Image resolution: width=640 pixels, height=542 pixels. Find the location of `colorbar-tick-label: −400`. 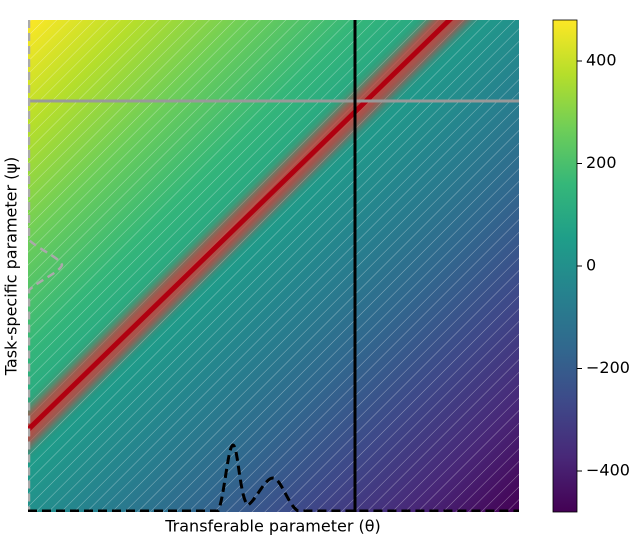

colorbar-tick-label: −400 is located at coordinates (608, 470).